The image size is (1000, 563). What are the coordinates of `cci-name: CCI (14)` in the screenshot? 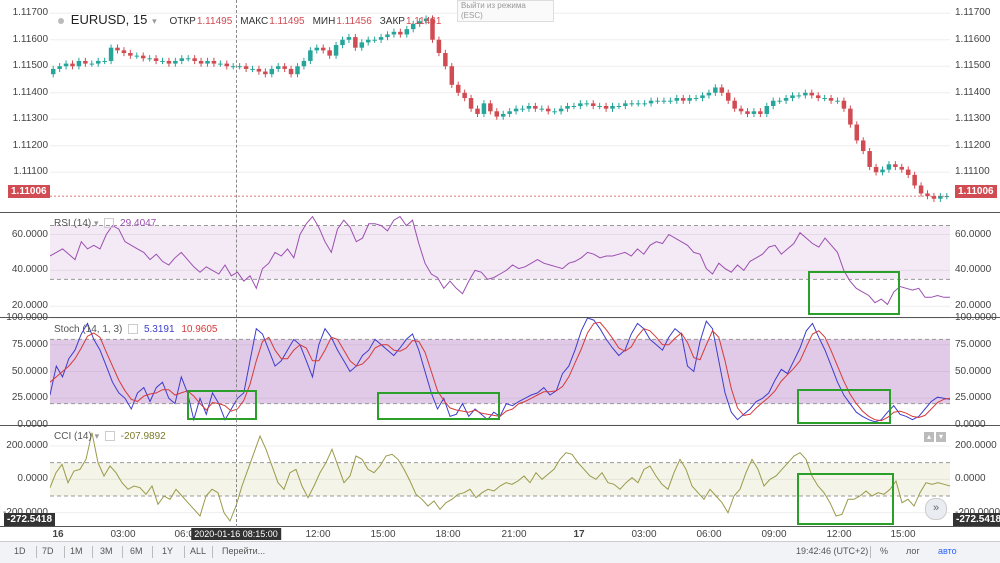 It's located at (73, 436).